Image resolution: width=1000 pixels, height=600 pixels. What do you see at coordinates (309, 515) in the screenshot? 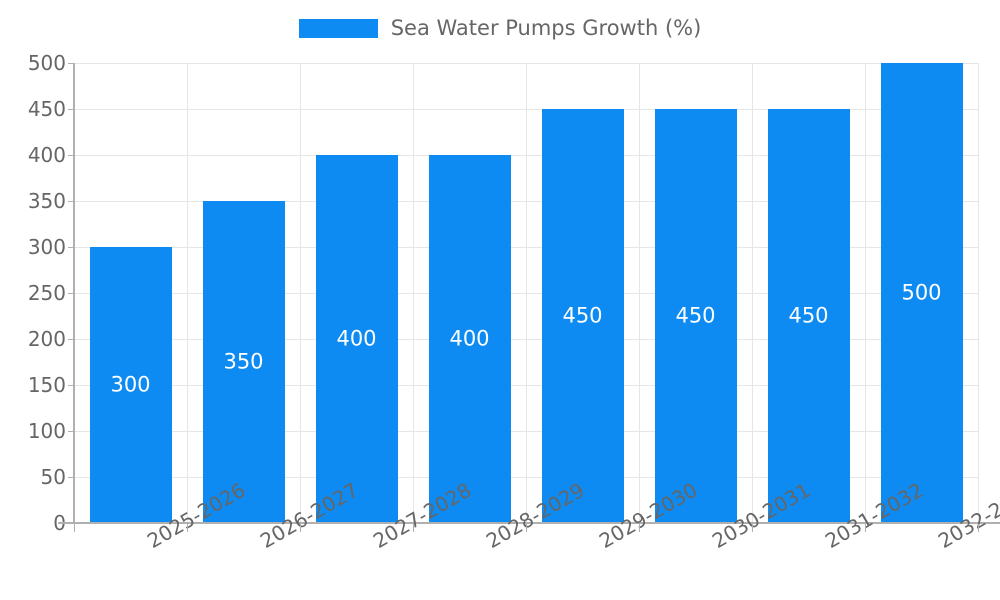
I see `x-tick-label: 2026-2027` at bounding box center [309, 515].